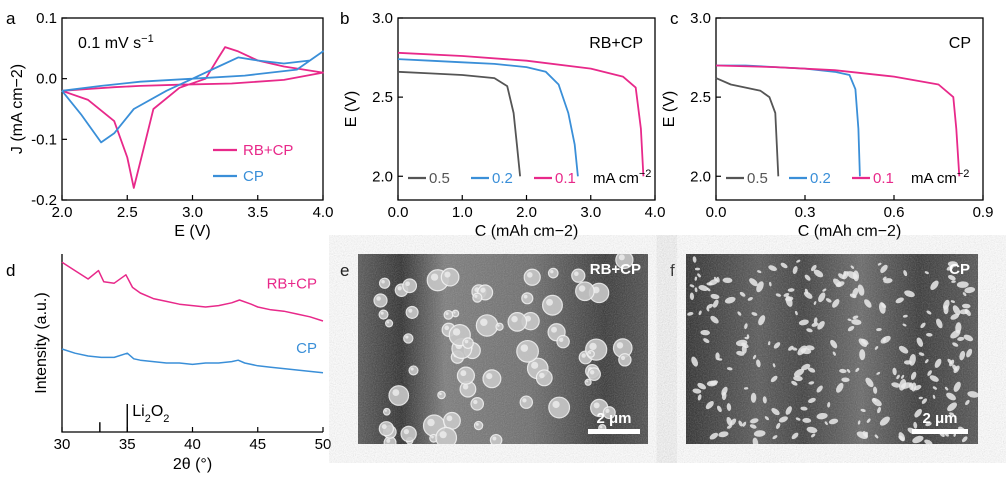 Image resolution: width=1006 pixels, height=484 pixels. I want to click on scale-bar-label-cp: 2 μm, so click(939, 418).